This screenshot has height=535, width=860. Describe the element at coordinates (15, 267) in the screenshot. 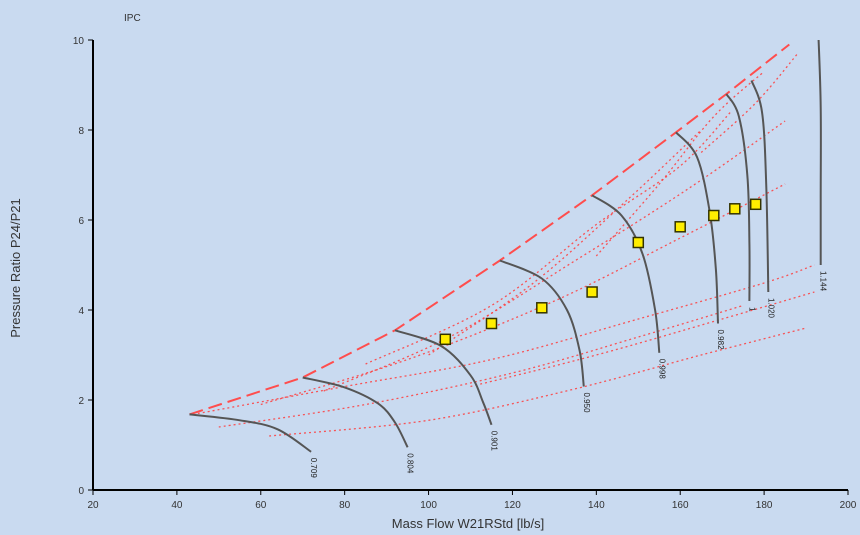

I see `y-axis-title: Pressure Ratio P24/P21` at that location.